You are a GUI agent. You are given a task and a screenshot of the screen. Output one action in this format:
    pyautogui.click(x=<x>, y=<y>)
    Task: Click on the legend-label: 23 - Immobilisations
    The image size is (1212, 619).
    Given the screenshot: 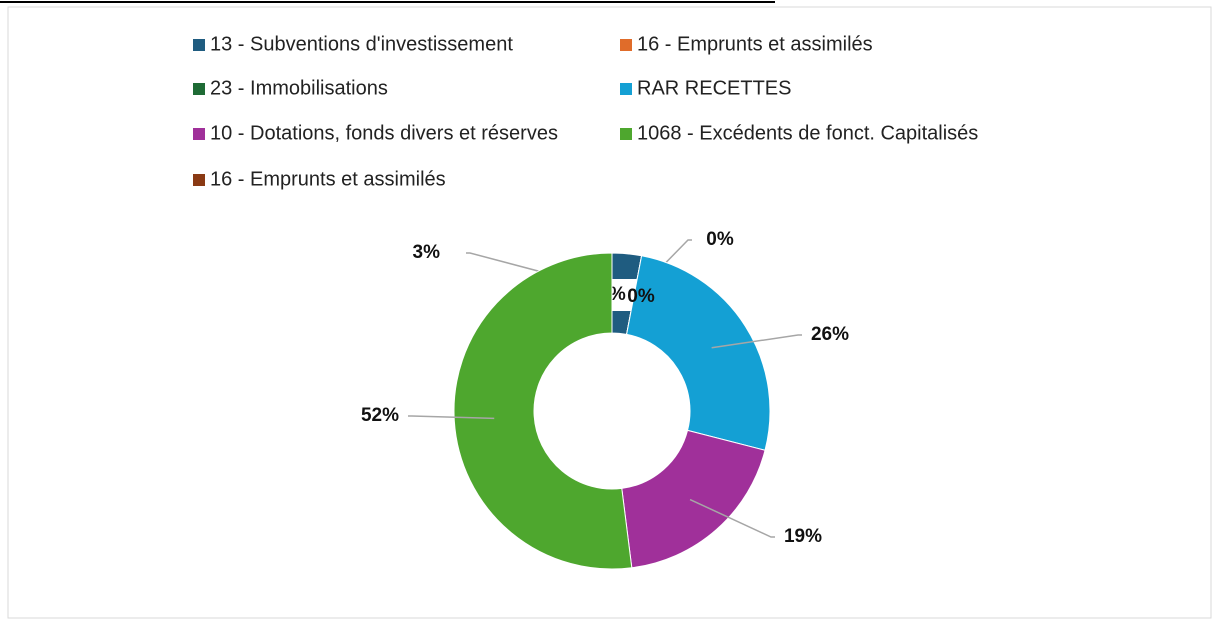 What is the action you would take?
    pyautogui.click(x=299, y=88)
    